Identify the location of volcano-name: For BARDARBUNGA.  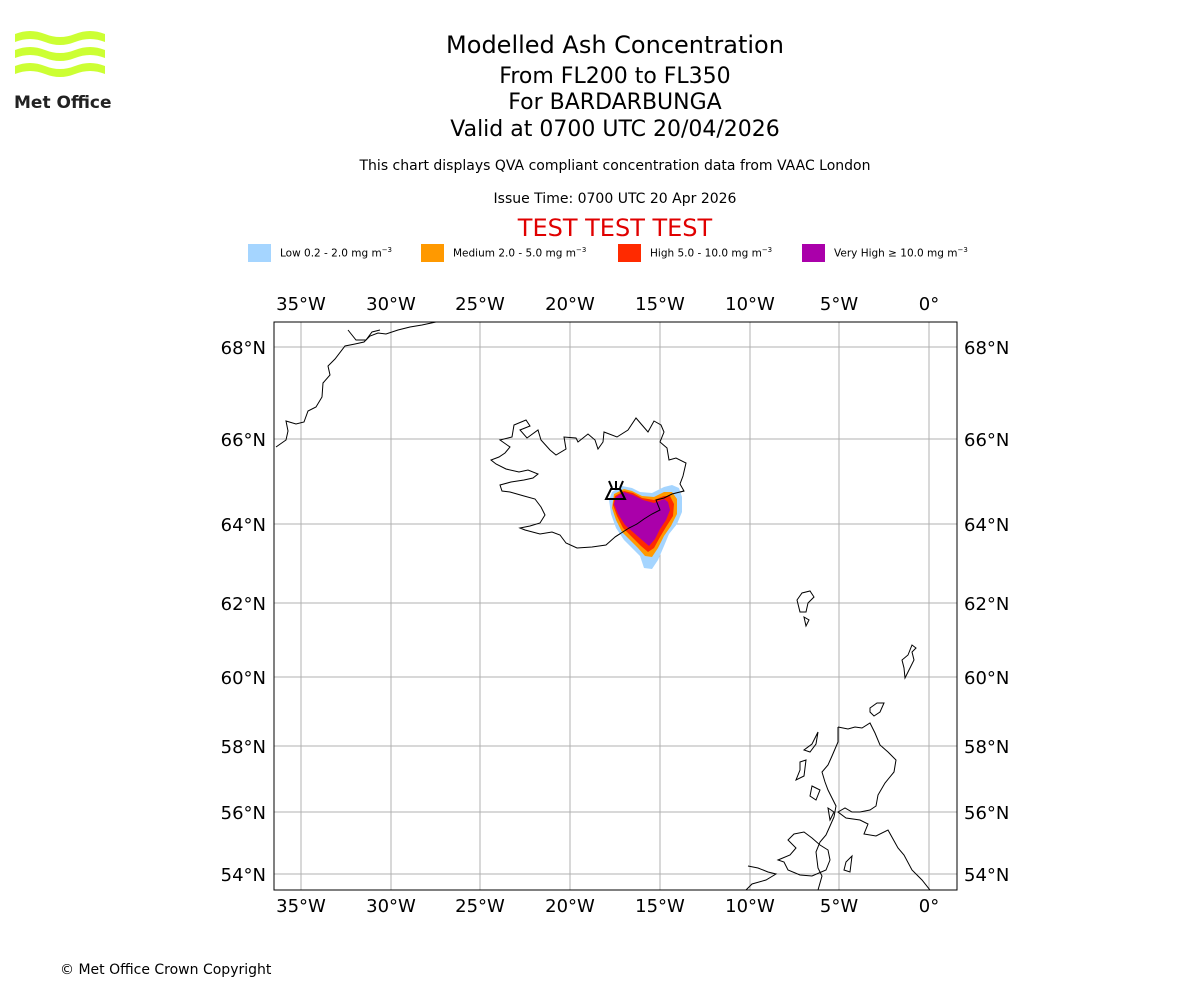
(615, 102).